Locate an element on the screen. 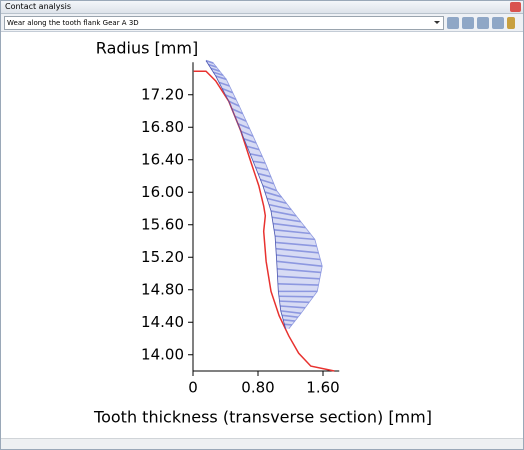 The width and height of the screenshot is (524, 450). y-tick-label: 16.00 is located at coordinates (162, 192).